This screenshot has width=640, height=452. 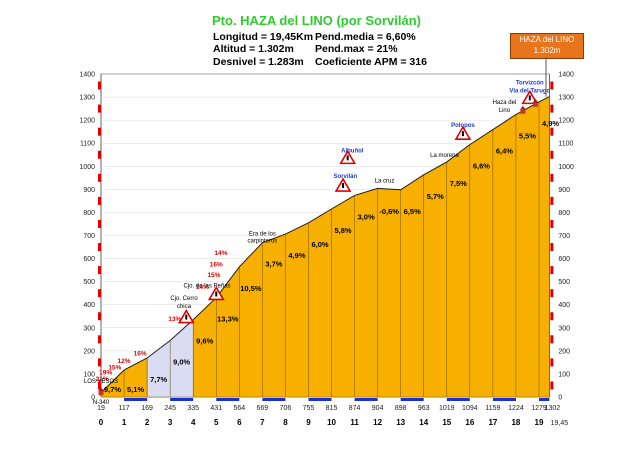 I want to click on segment-grade-label: 4,9%, so click(x=550, y=123).